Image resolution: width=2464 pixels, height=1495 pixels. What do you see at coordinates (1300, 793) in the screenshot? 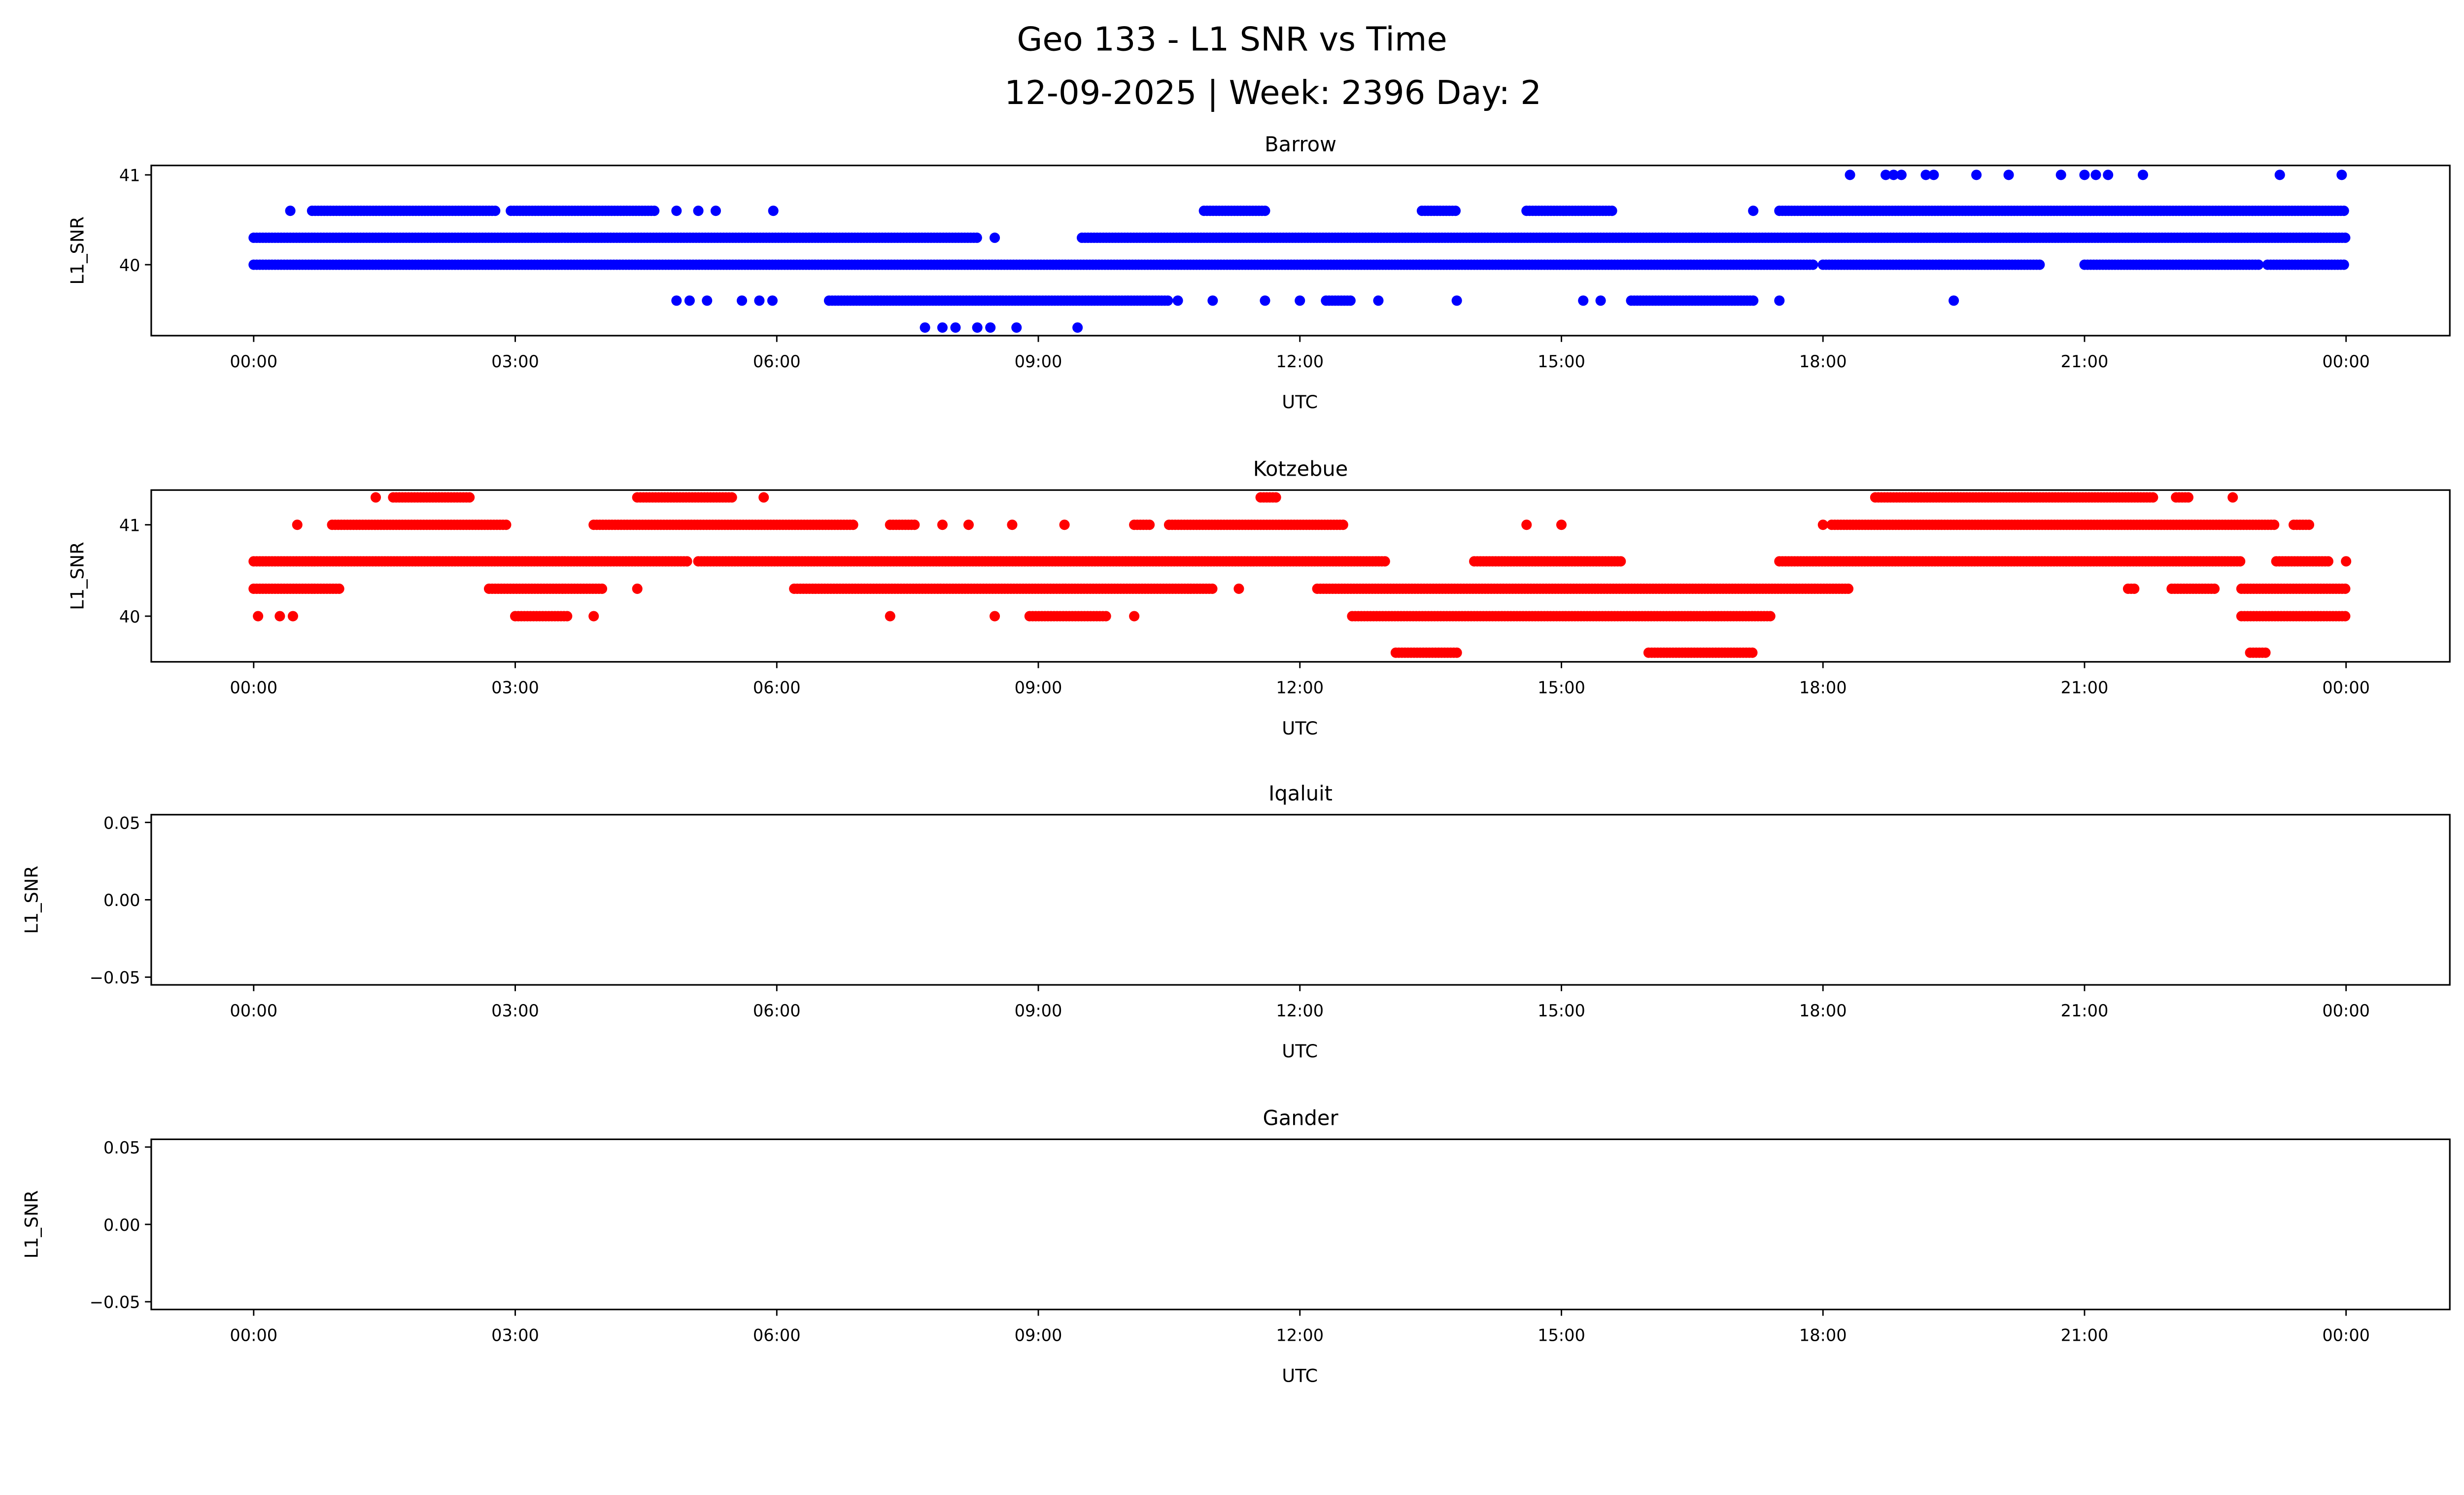
I see `subplot-title: Iqaluit` at bounding box center [1300, 793].